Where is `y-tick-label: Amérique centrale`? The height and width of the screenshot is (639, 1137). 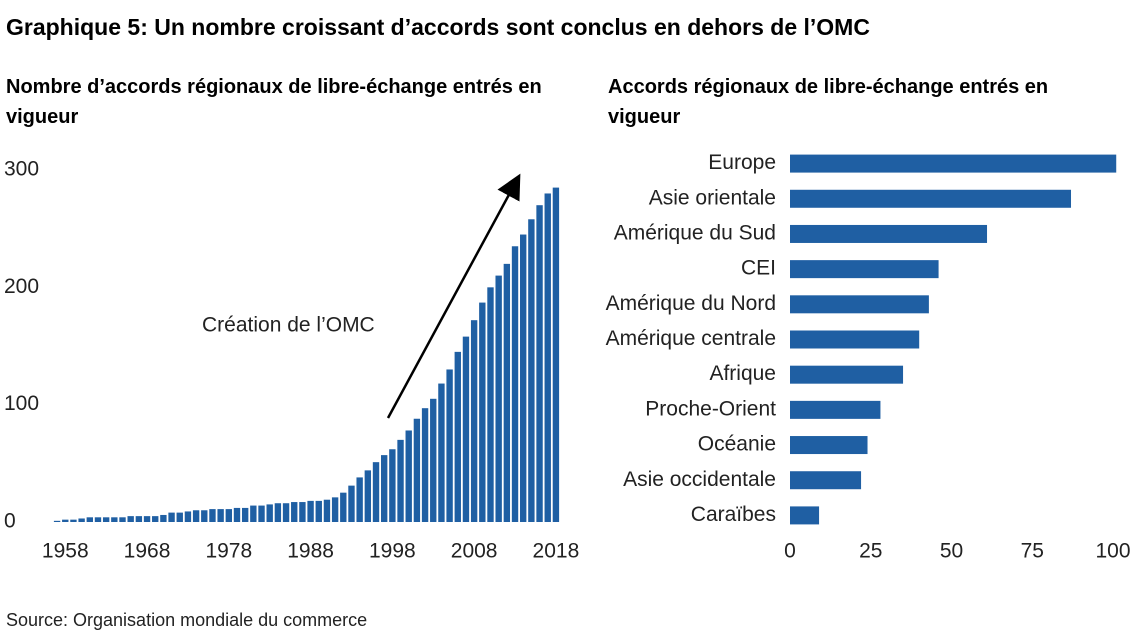 y-tick-label: Amérique centrale is located at coordinates (691, 338).